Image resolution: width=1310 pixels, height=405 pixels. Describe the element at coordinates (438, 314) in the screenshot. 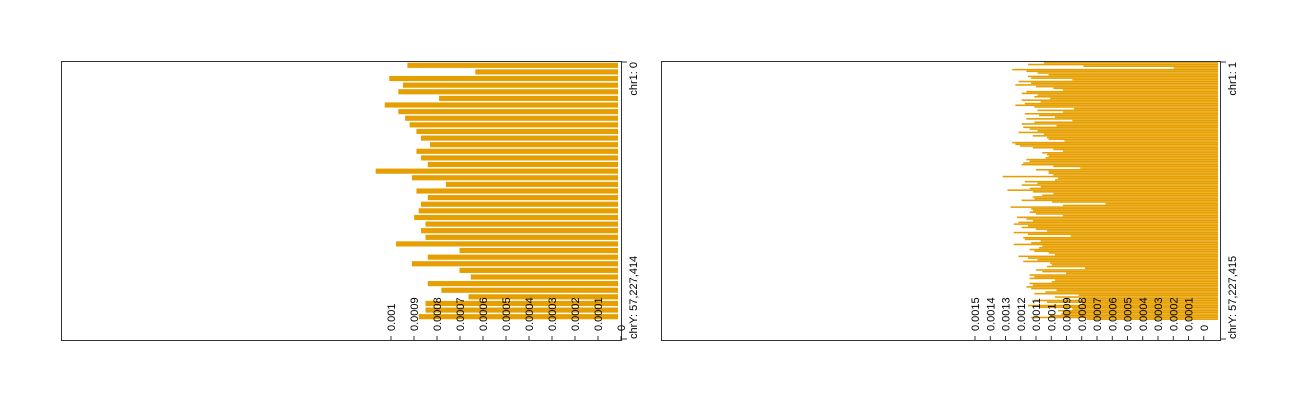

I see `x-tick-label: 0.0008` at that location.